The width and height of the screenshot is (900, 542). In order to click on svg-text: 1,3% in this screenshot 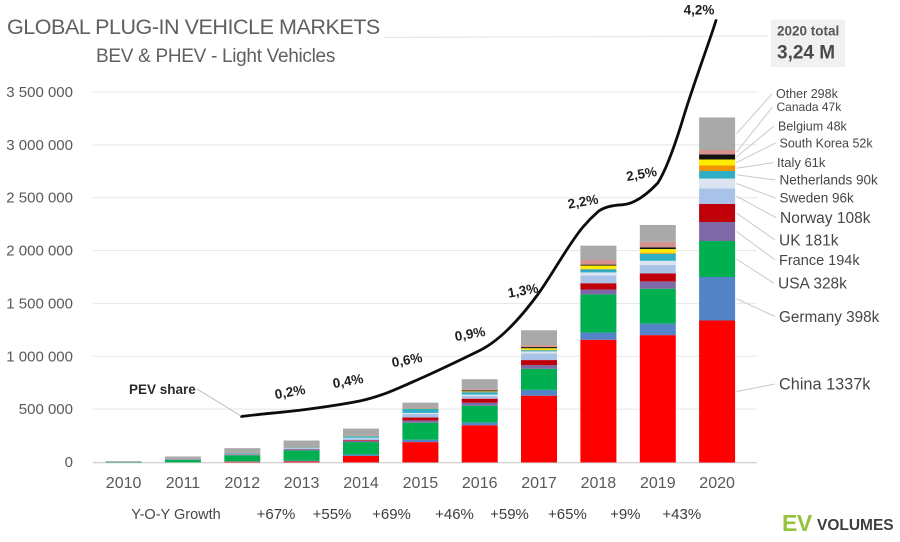, I will do `click(523, 291)`.